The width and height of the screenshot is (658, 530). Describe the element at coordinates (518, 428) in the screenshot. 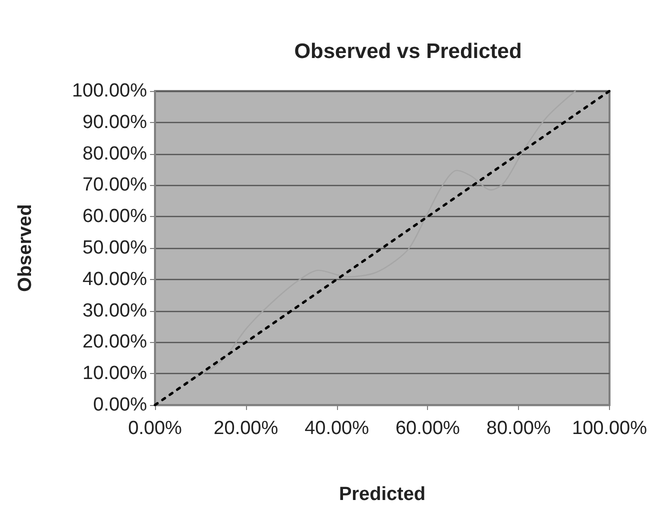

I see `x-tick-label: 80.00%` at that location.